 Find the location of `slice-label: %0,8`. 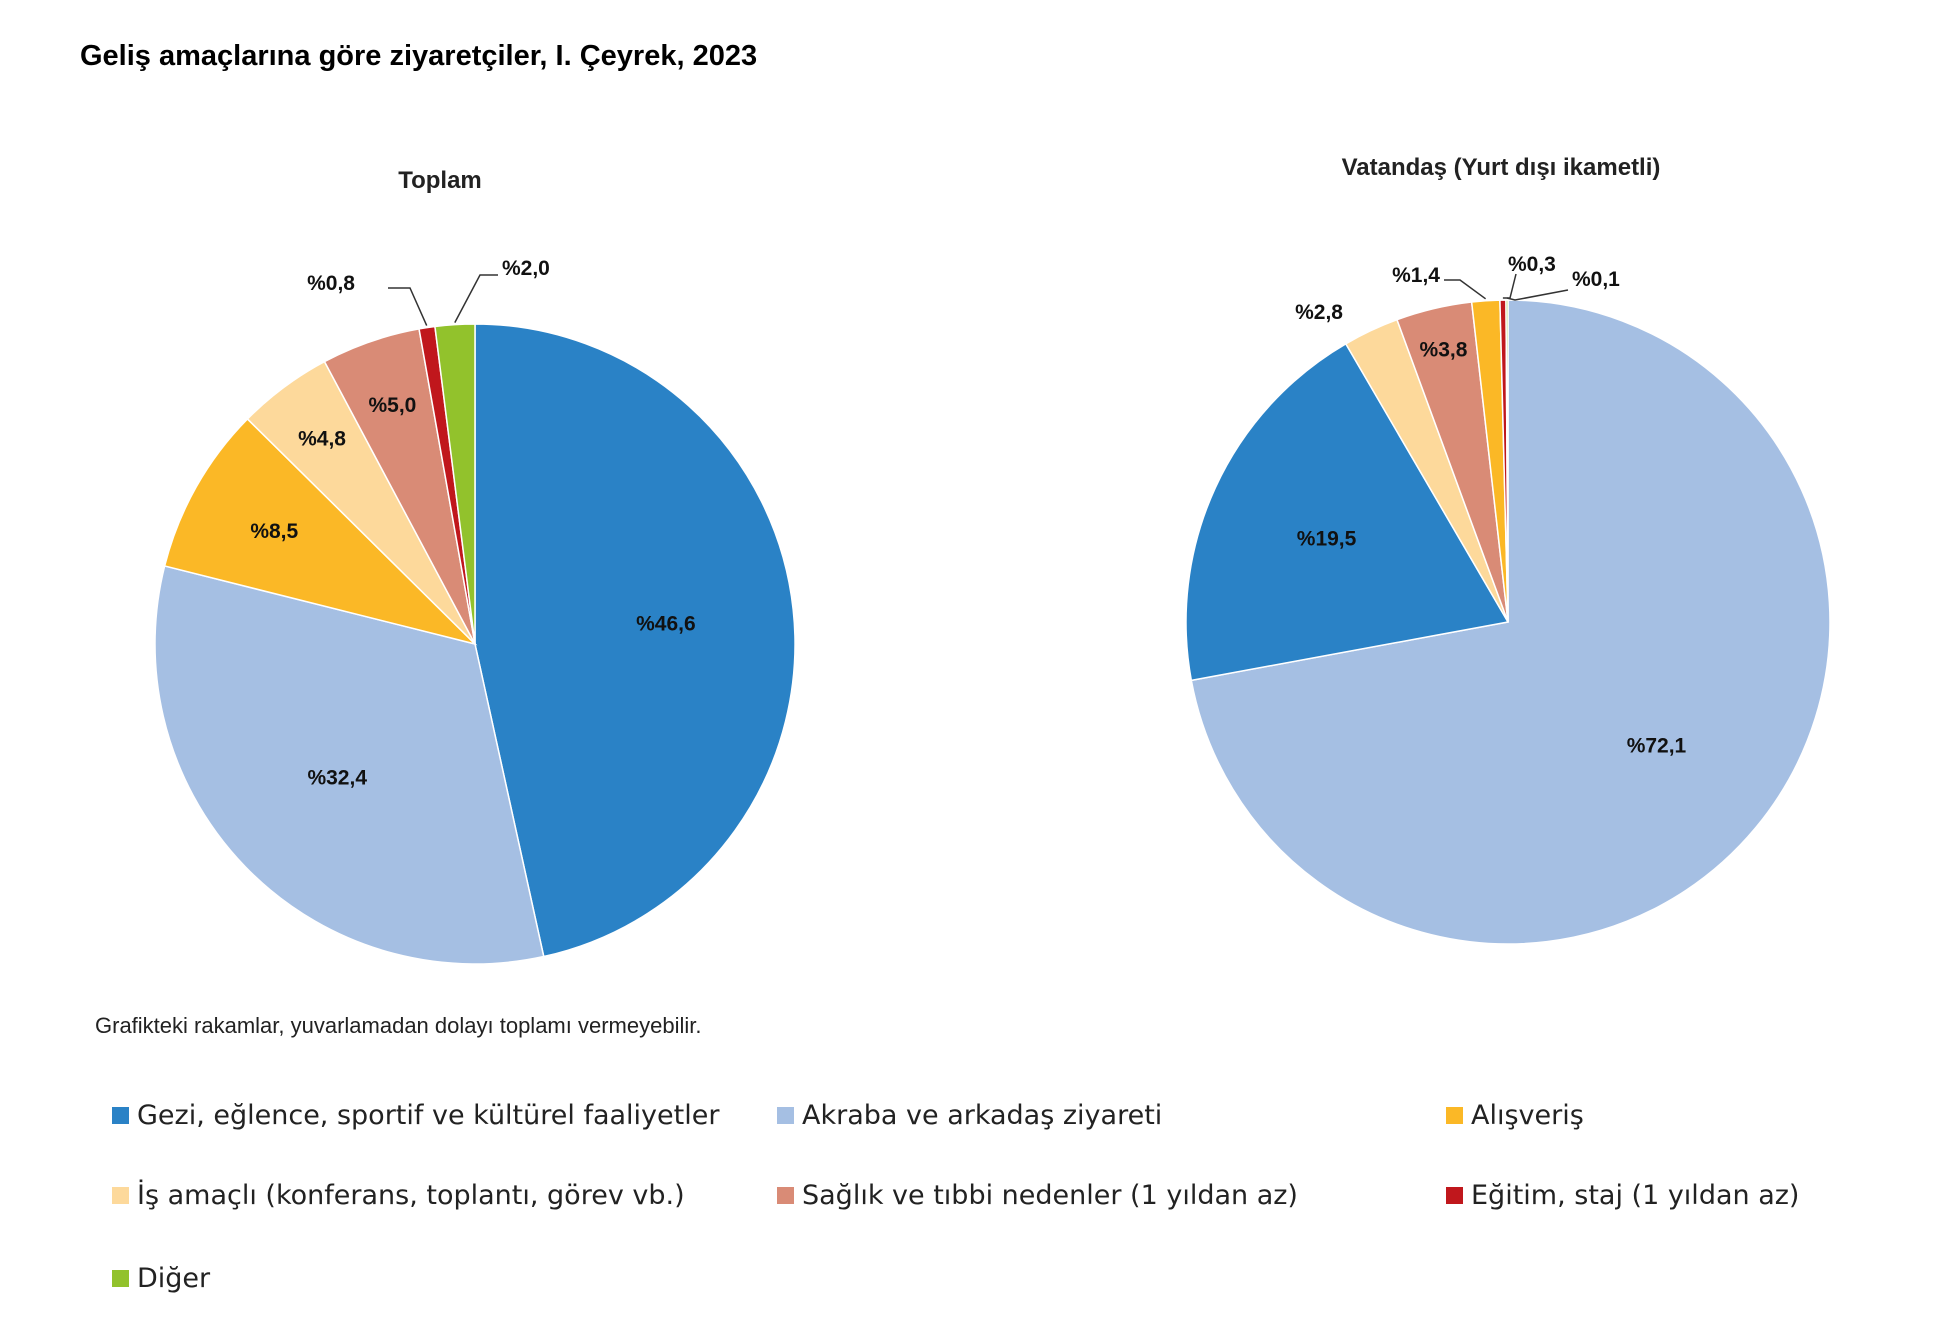

slice-label: %0,8 is located at coordinates (331, 283).